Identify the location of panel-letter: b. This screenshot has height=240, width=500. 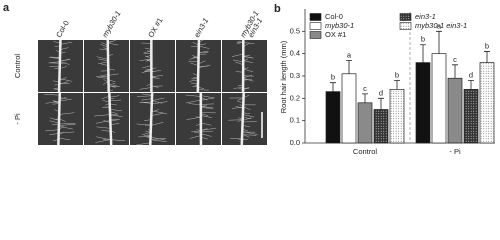
(277, 9).